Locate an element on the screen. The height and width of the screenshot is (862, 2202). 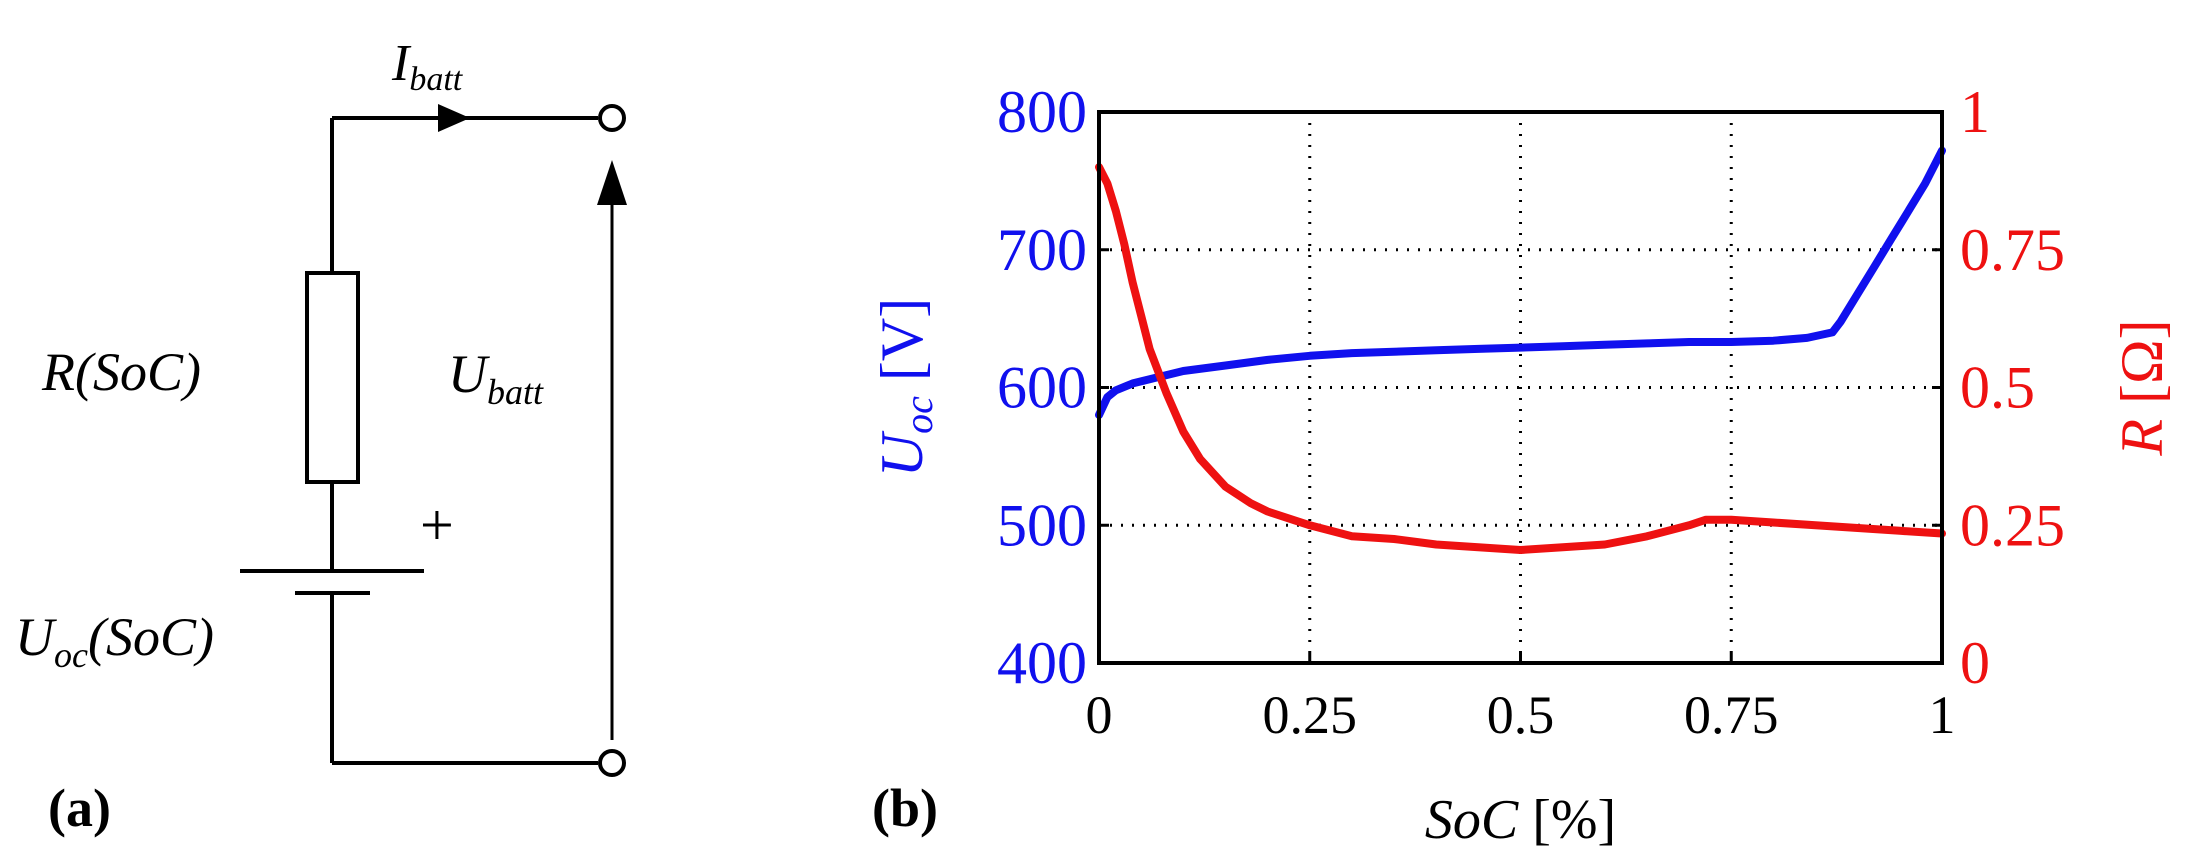
terminal-top is located at coordinates (612, 118).